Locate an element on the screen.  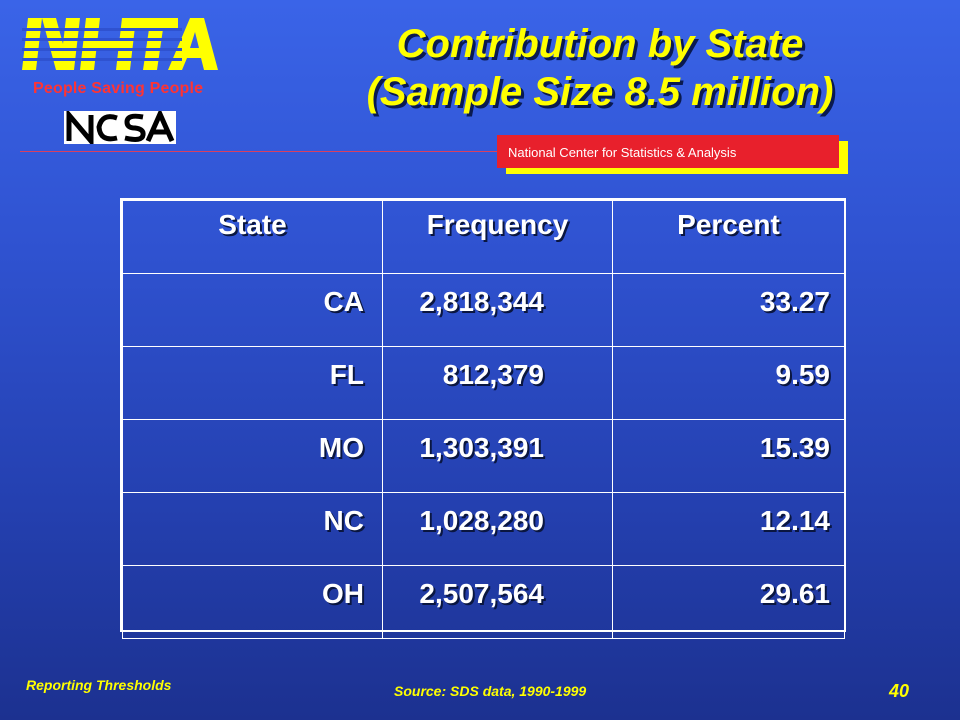
table-row: CA 2,818,344 33.27 is located at coordinates (483, 310).